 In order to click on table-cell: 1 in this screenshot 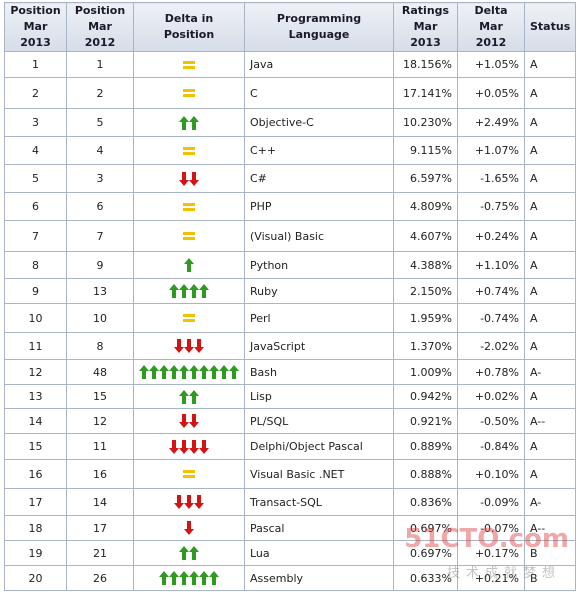, I will do `click(35, 64)`.